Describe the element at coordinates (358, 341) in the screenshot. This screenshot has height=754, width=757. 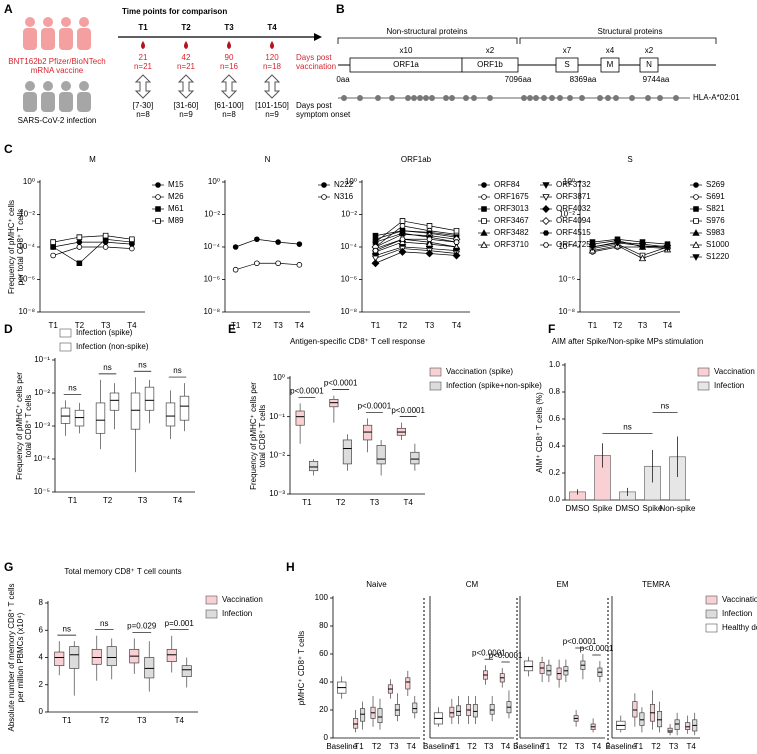
I see `chart-title: Antigen-specific CD8⁺ T cell response` at that location.